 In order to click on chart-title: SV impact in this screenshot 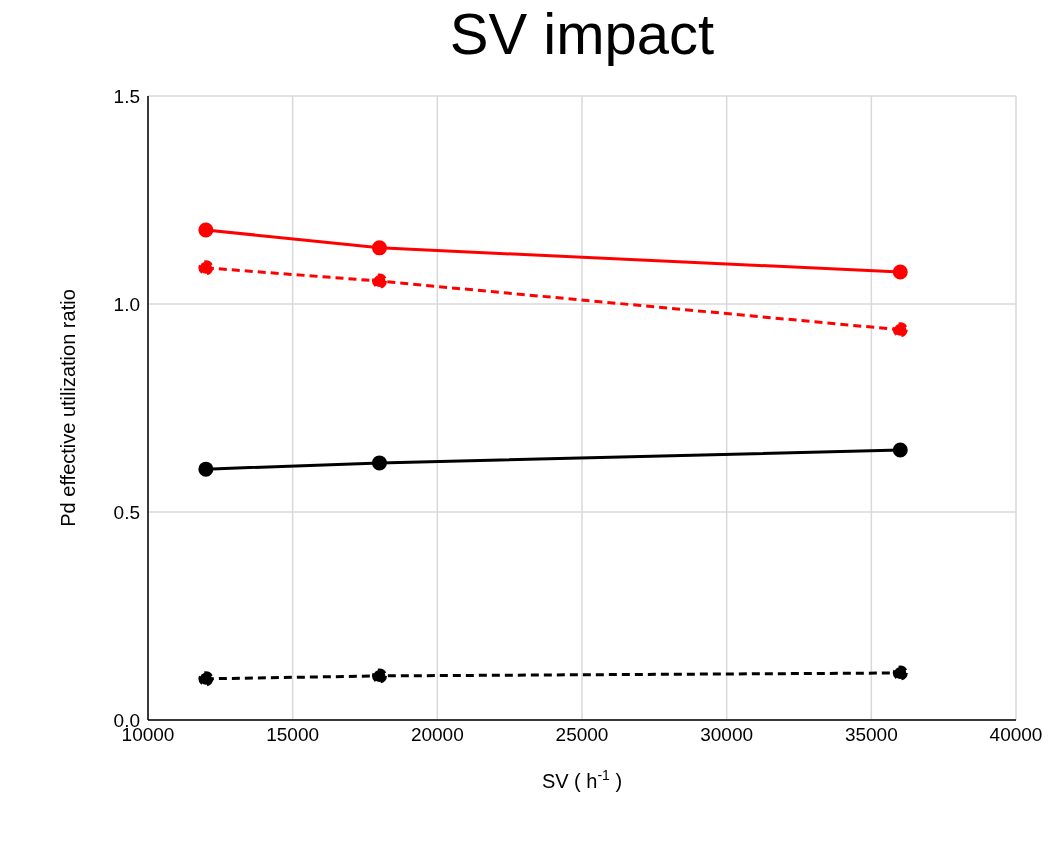, I will do `click(582, 33)`.